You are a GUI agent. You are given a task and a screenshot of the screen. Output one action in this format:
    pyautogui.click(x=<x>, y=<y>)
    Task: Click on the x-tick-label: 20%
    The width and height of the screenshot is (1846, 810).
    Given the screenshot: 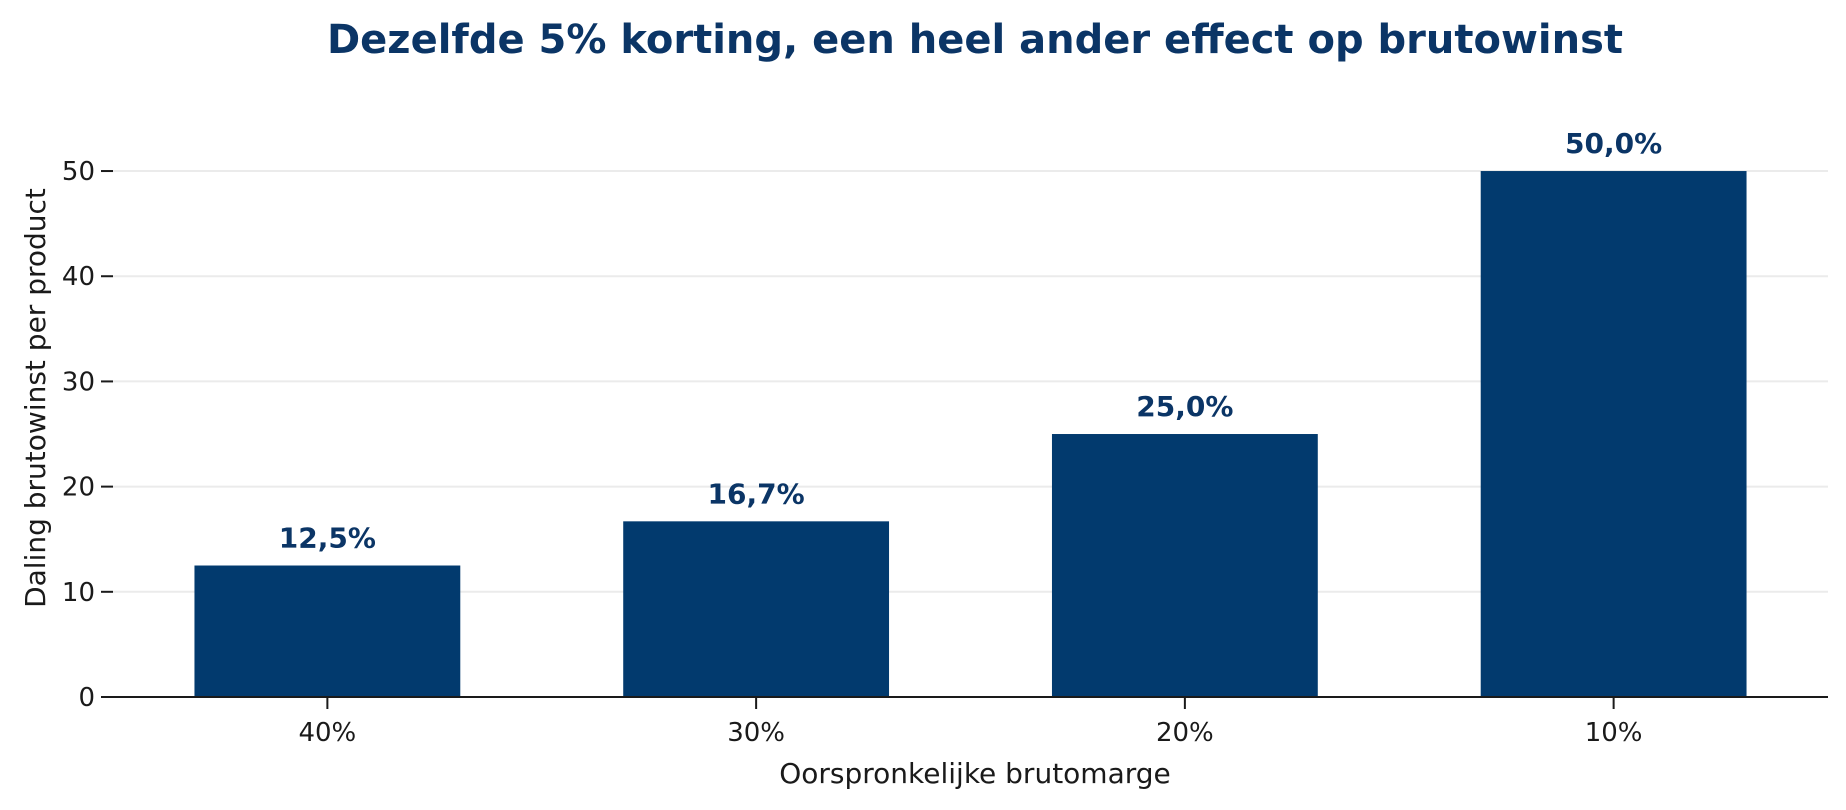 What is the action you would take?
    pyautogui.click(x=1185, y=733)
    